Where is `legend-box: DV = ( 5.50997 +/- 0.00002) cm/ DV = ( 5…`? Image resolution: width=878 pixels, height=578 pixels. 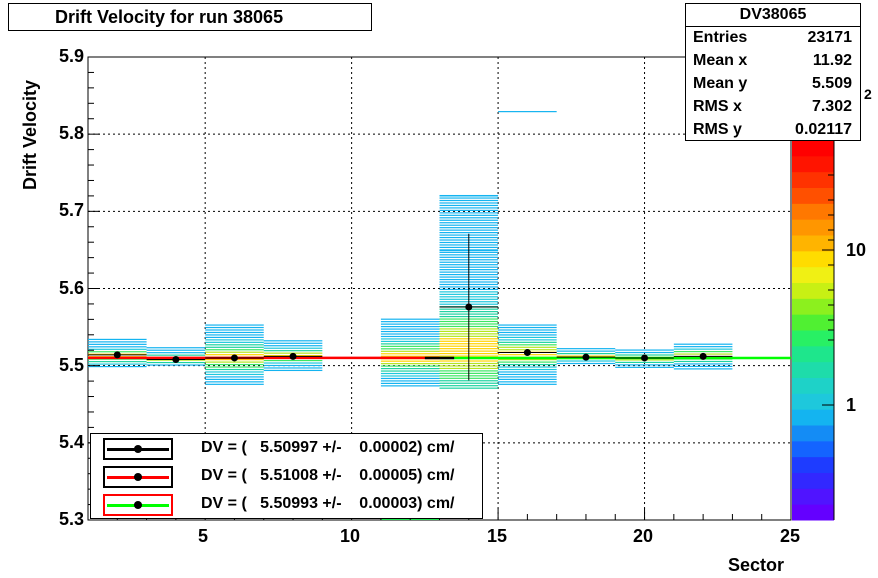
legend-box: DV = ( 5.50997 +/- 0.00002) cm/ DV = ( 5… is located at coordinates (286, 476).